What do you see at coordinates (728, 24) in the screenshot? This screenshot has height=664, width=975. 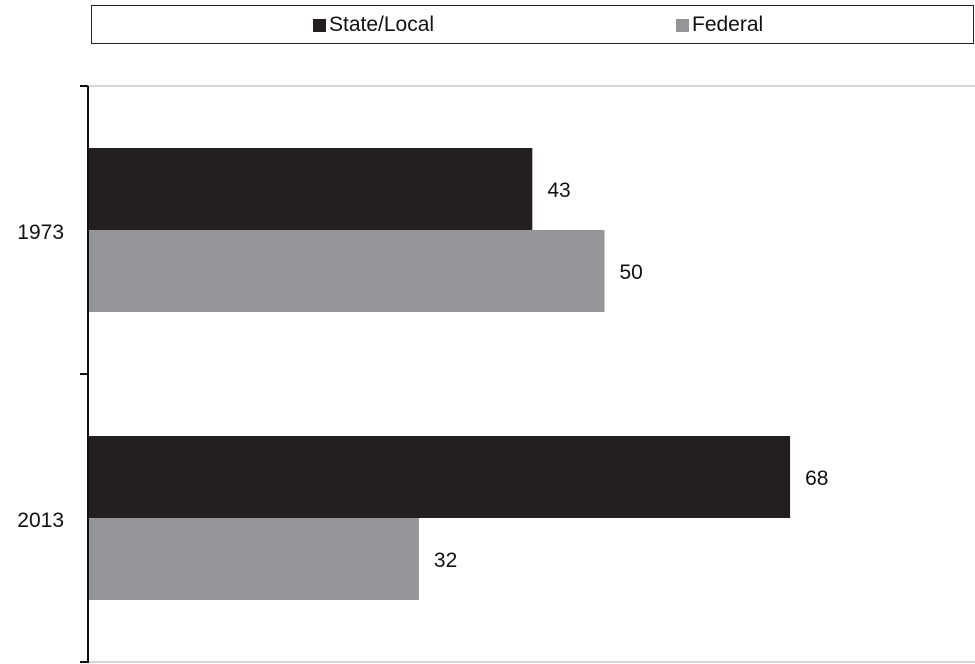 I see `legend-label-federal: Federal` at bounding box center [728, 24].